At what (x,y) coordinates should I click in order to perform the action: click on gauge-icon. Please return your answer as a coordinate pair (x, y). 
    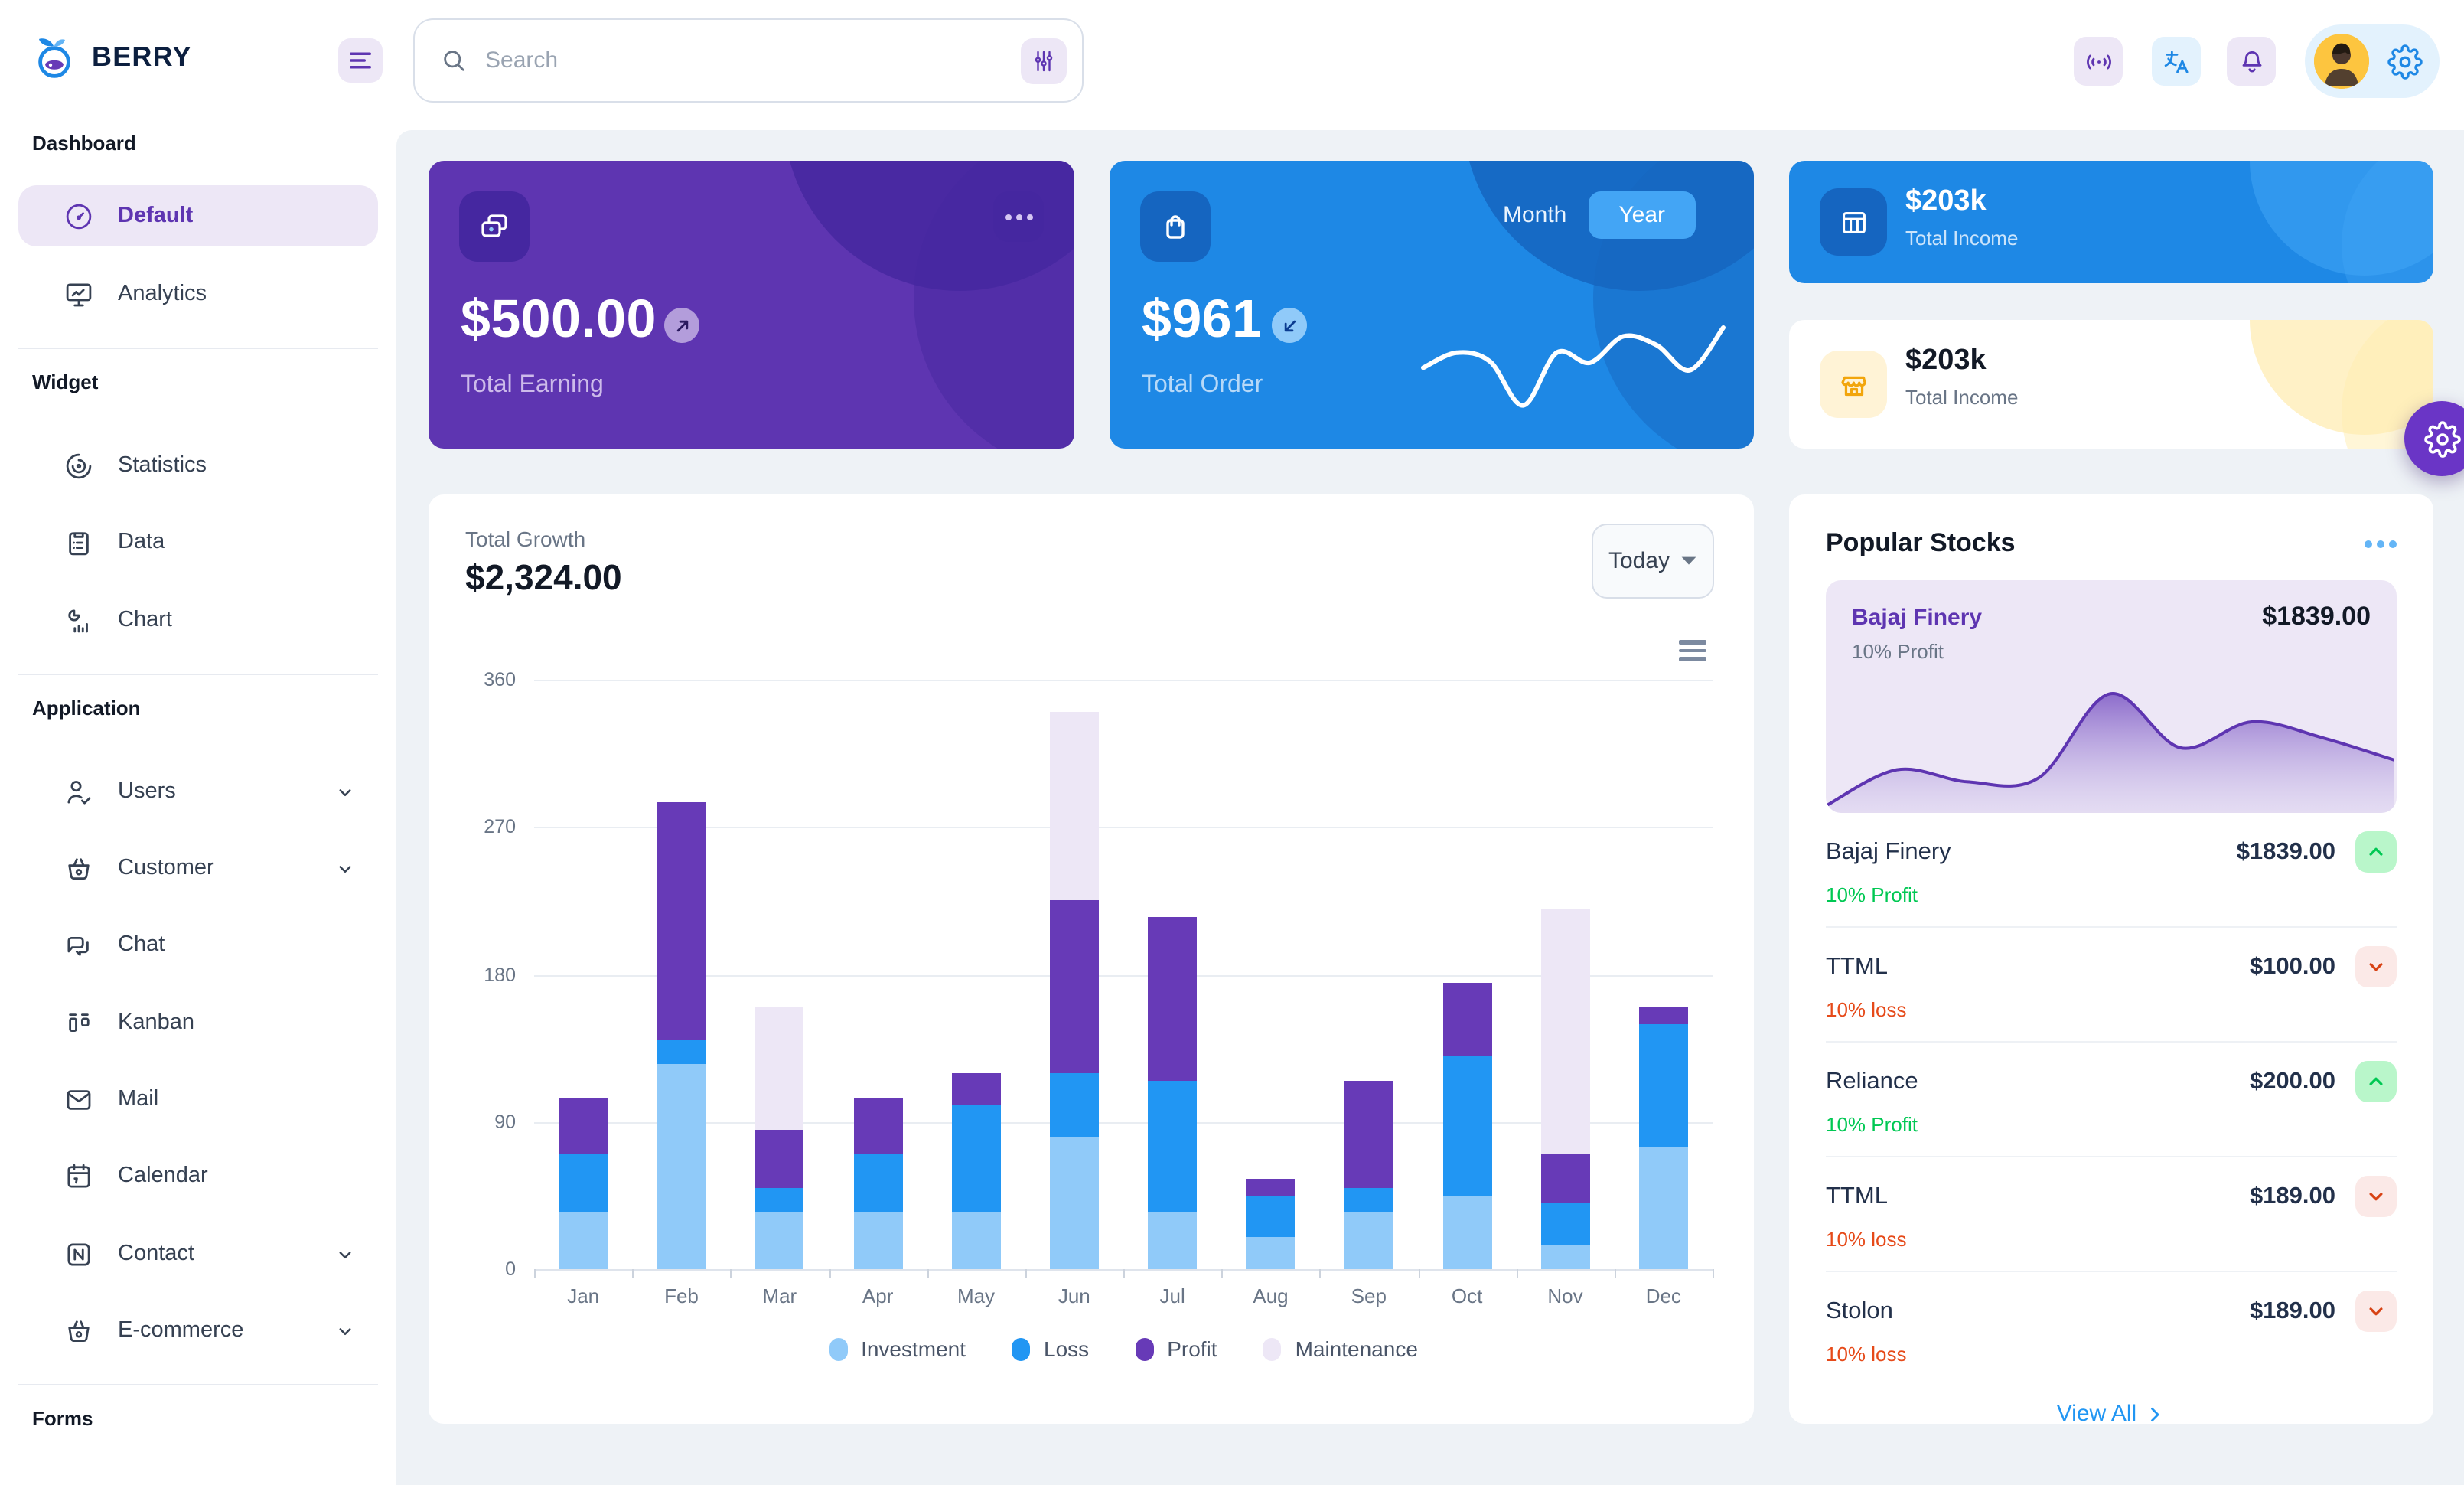
    Looking at the image, I should click on (78, 216).